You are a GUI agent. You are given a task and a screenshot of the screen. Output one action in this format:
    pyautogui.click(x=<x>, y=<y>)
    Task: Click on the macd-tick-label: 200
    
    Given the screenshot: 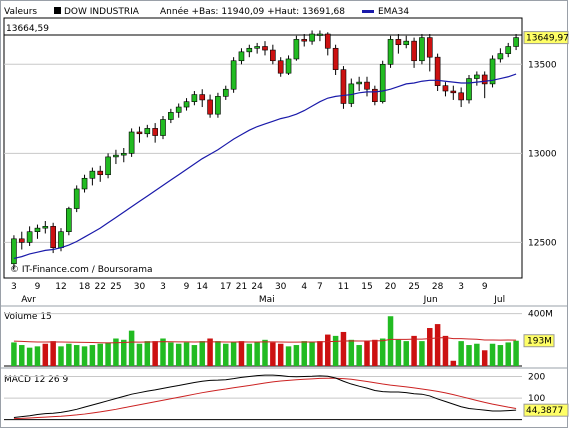 What is the action you would take?
    pyautogui.click(x=536, y=377)
    